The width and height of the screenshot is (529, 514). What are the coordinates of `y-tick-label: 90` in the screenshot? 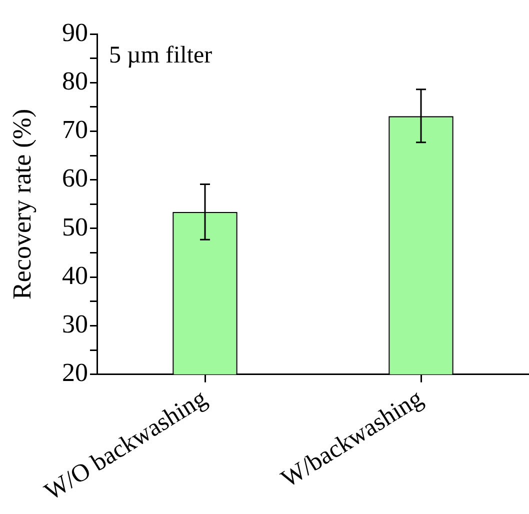 It's located at (75, 32).